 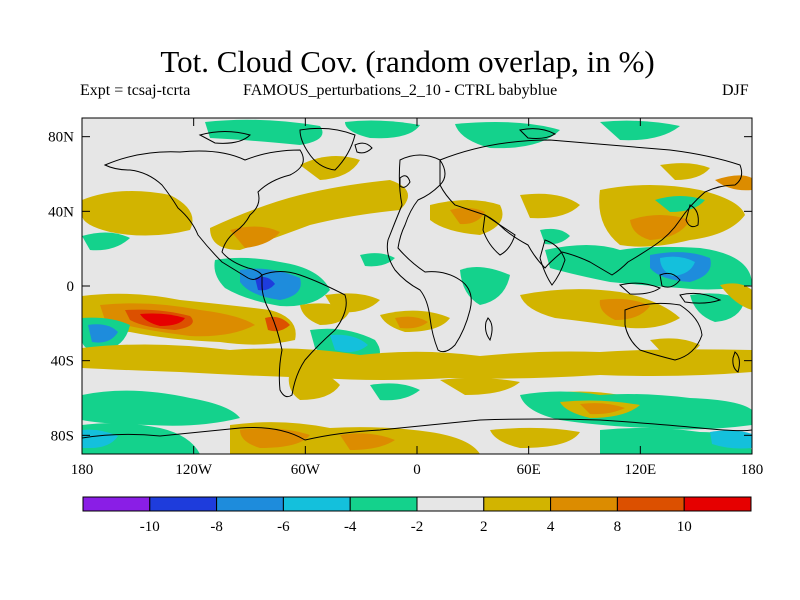 I want to click on lat-label: 40N, so click(x=61, y=212).